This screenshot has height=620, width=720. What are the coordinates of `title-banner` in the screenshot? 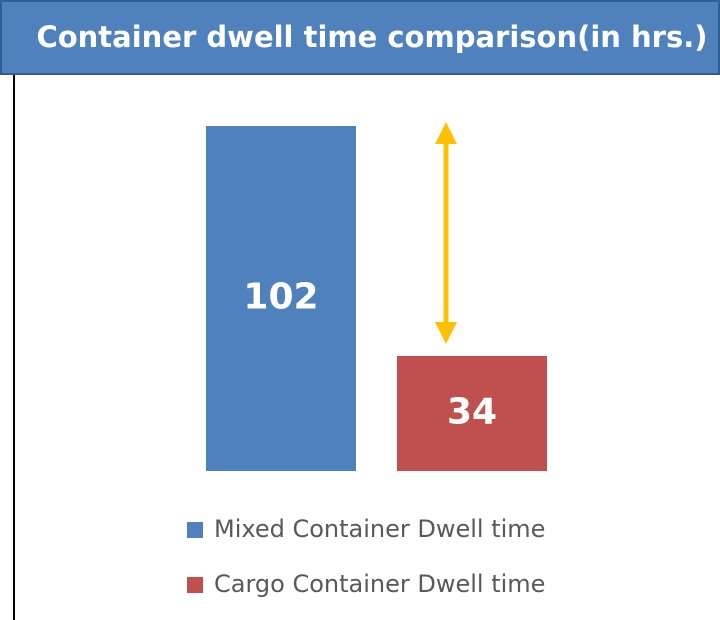 It's located at (360, 37).